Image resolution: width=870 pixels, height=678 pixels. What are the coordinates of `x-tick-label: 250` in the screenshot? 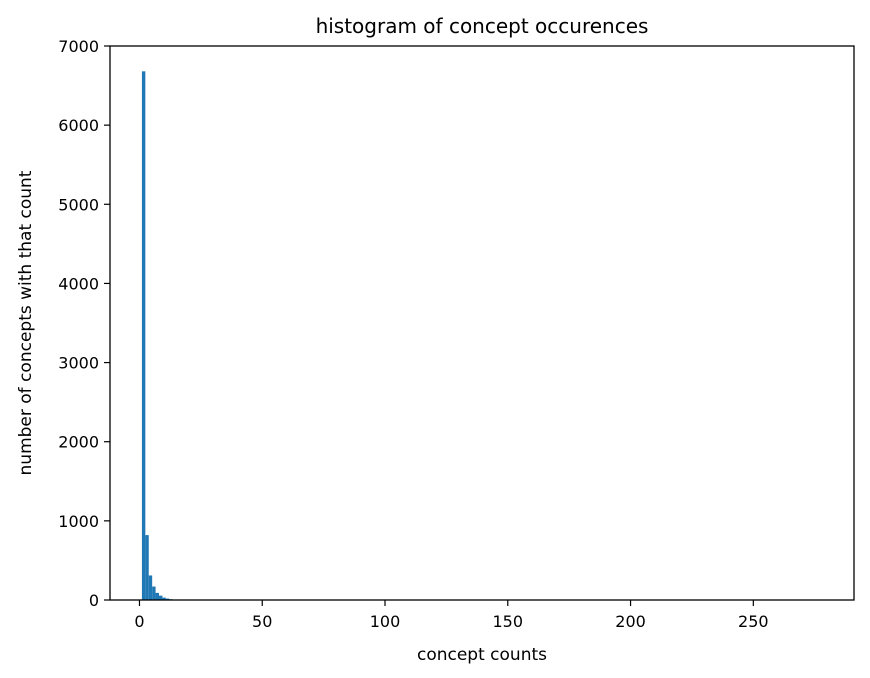 It's located at (753, 621).